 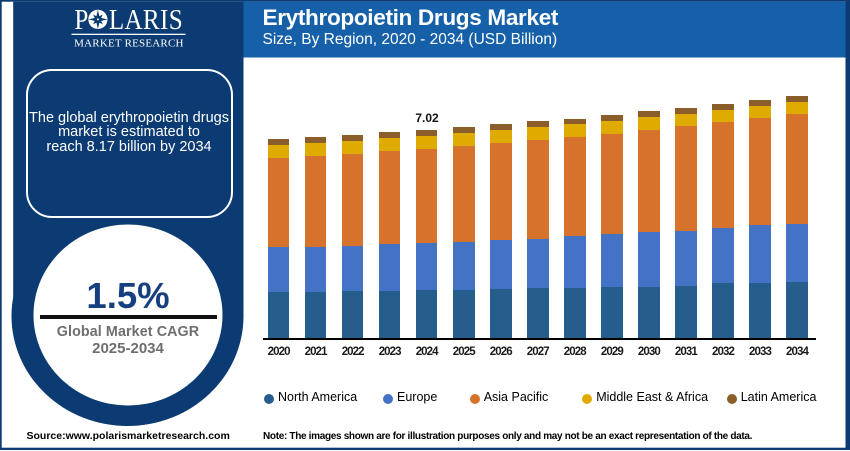 What do you see at coordinates (81, 20) in the screenshot?
I see `svg-text: P` at bounding box center [81, 20].